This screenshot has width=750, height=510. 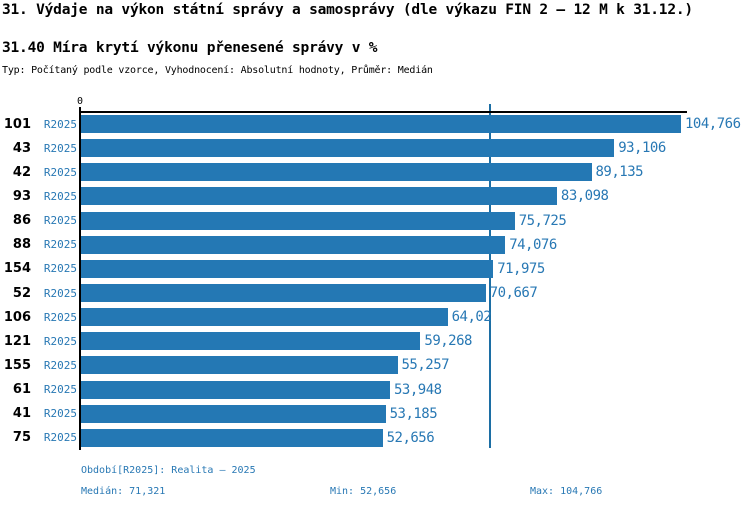 What do you see at coordinates (418, 389) in the screenshot?
I see `bar-value-label: 53,948` at bounding box center [418, 389].